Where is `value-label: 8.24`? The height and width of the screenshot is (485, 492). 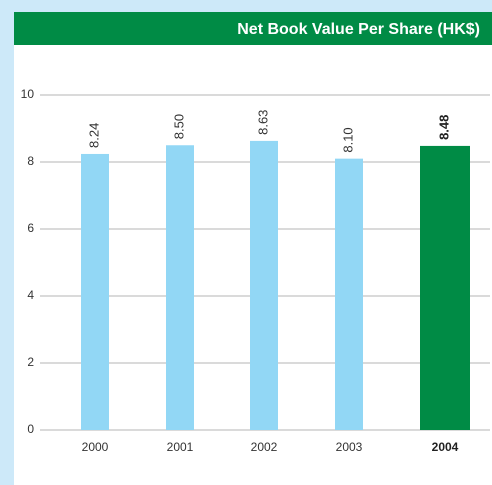
value-label: 8.24 is located at coordinates (93, 135).